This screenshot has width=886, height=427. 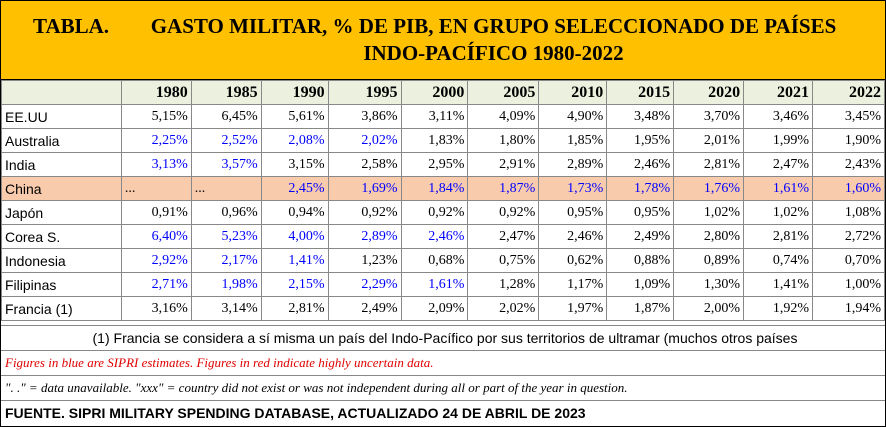 I want to click on value-cell: 1,30%, so click(x=709, y=284).